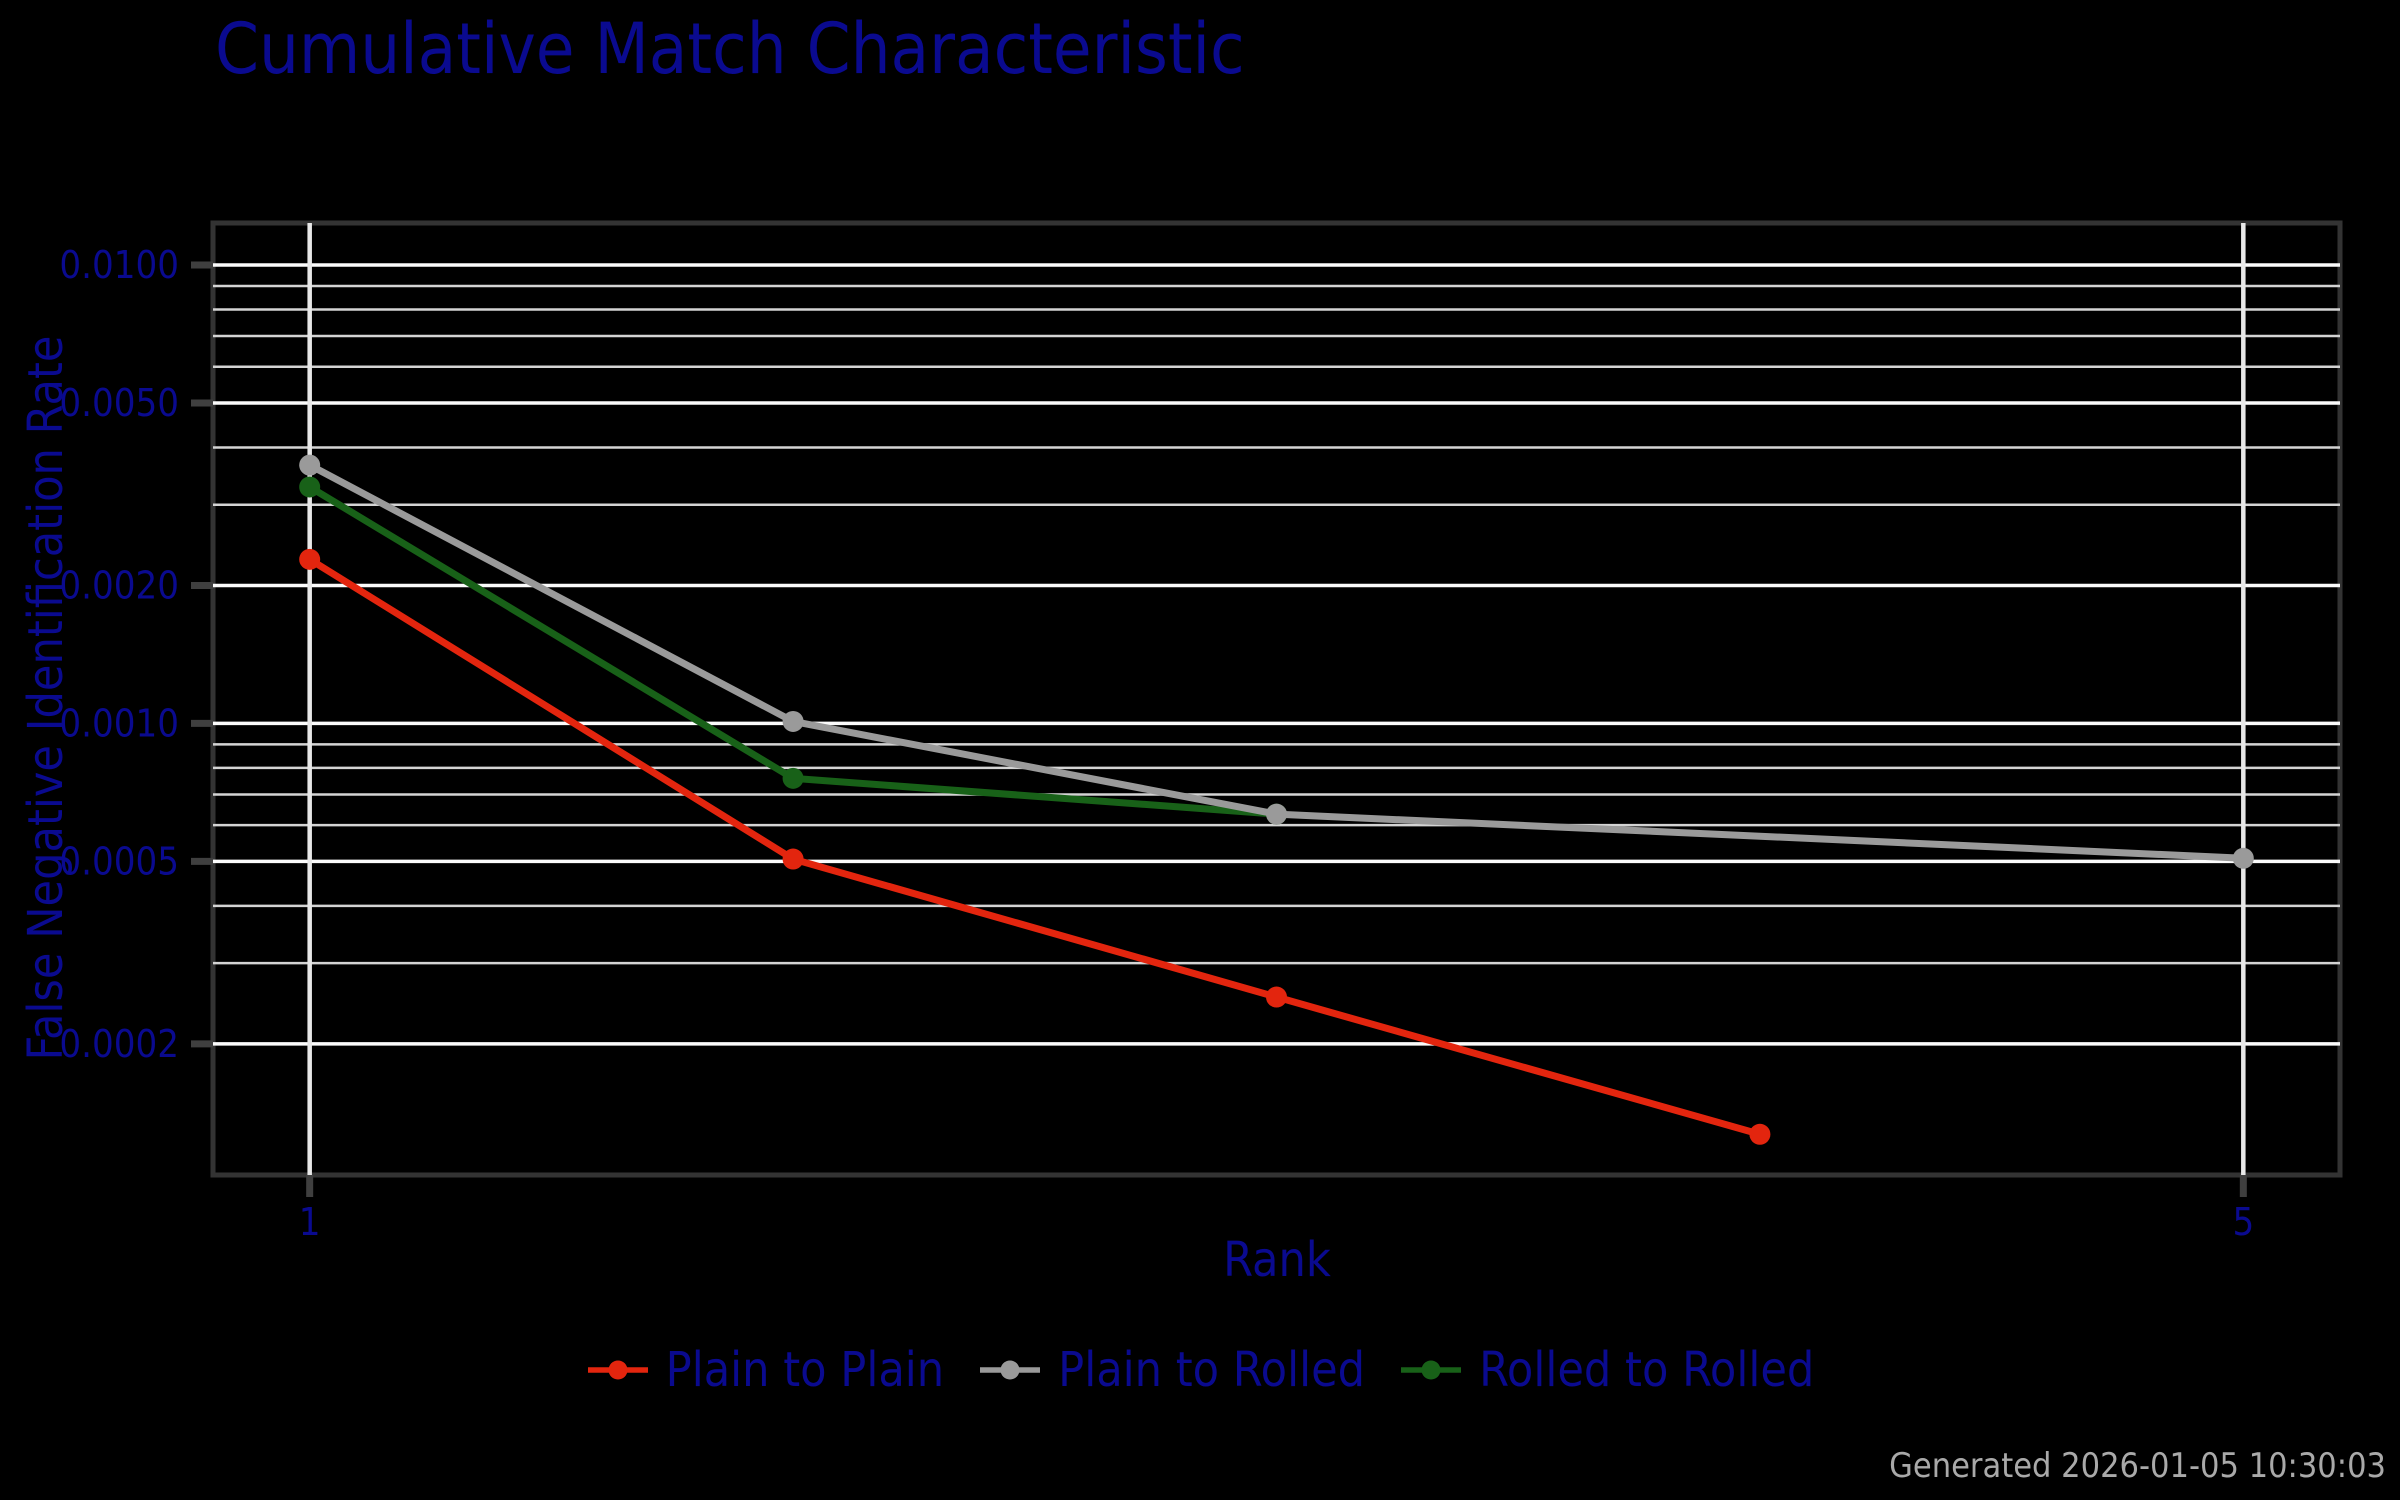 The image size is (2400, 1500). I want to click on x-tick-label: 5, so click(2243, 1222).